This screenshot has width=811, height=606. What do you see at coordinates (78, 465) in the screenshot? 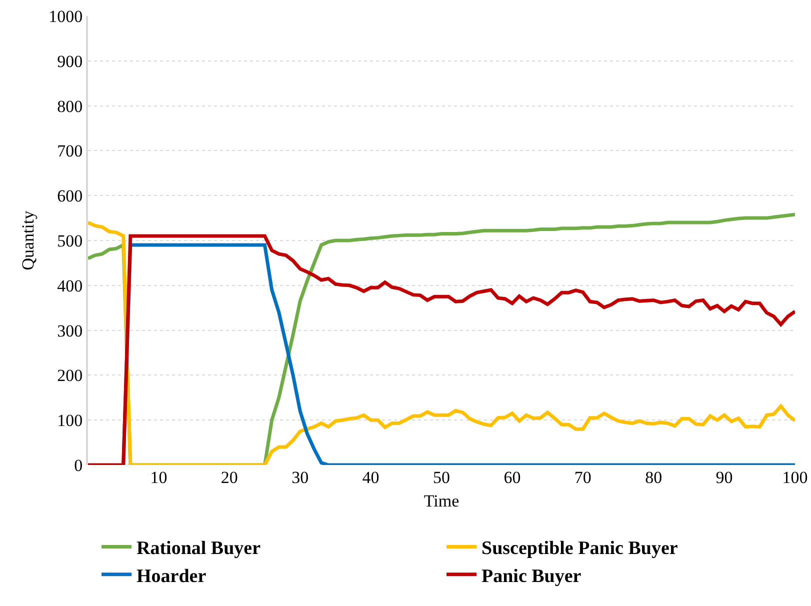
I see `y-tick-label: 0` at bounding box center [78, 465].